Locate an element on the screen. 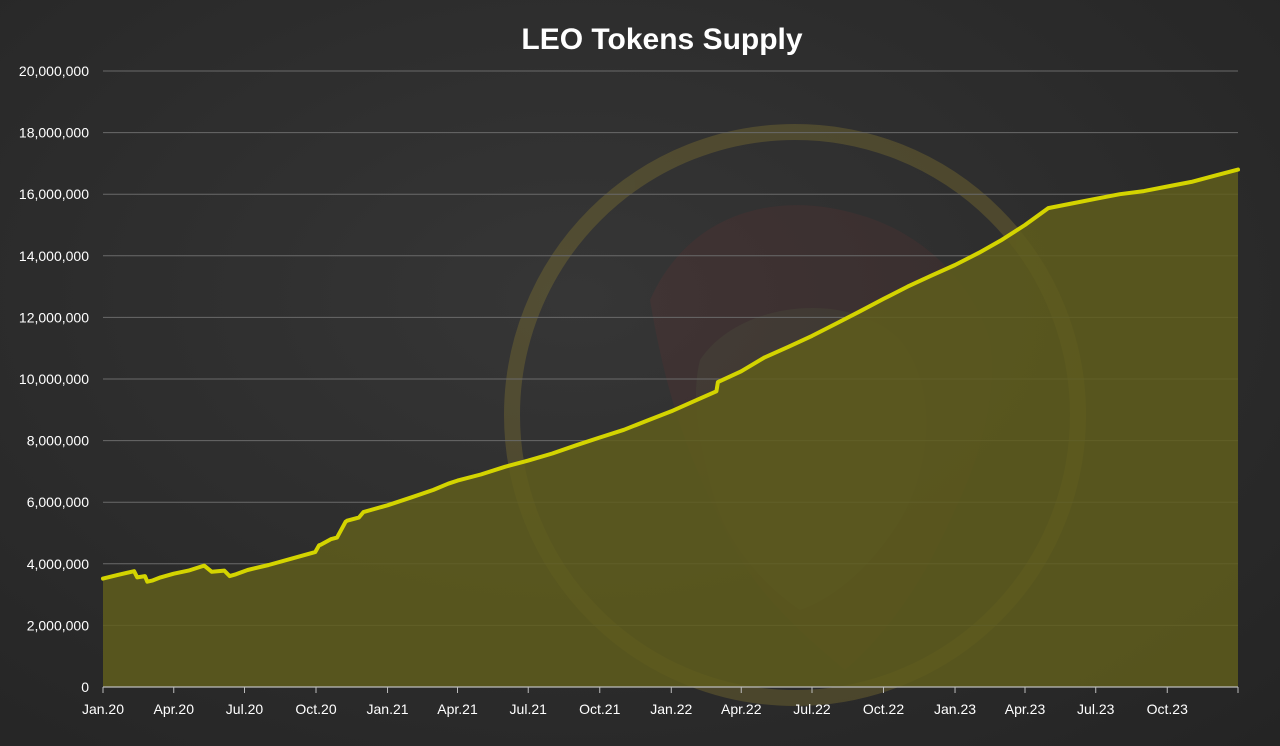 This screenshot has width=1280, height=746. x-tick-label: Oct.23 is located at coordinates (1167, 709).